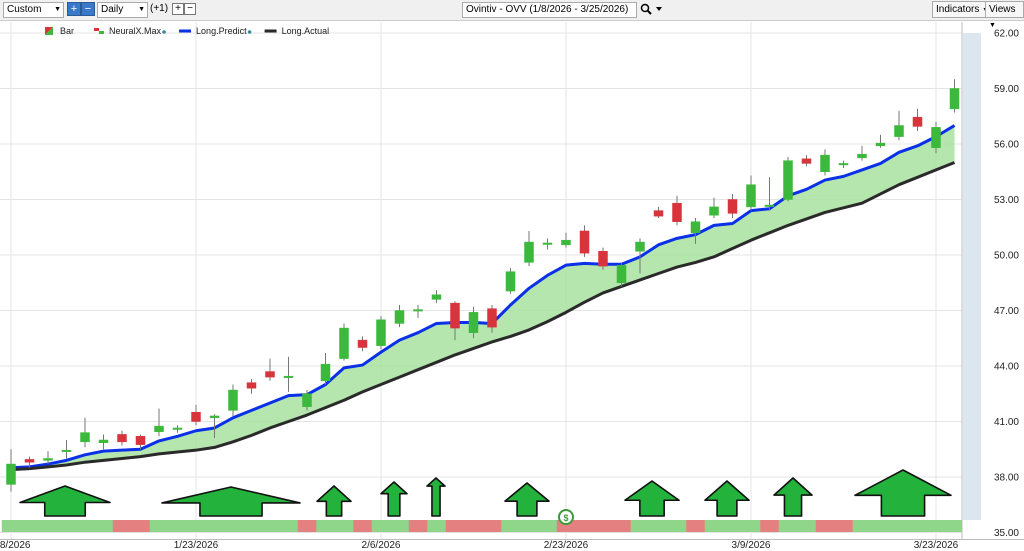  What do you see at coordinates (74, 9) in the screenshot?
I see `zoom-in: +` at bounding box center [74, 9].